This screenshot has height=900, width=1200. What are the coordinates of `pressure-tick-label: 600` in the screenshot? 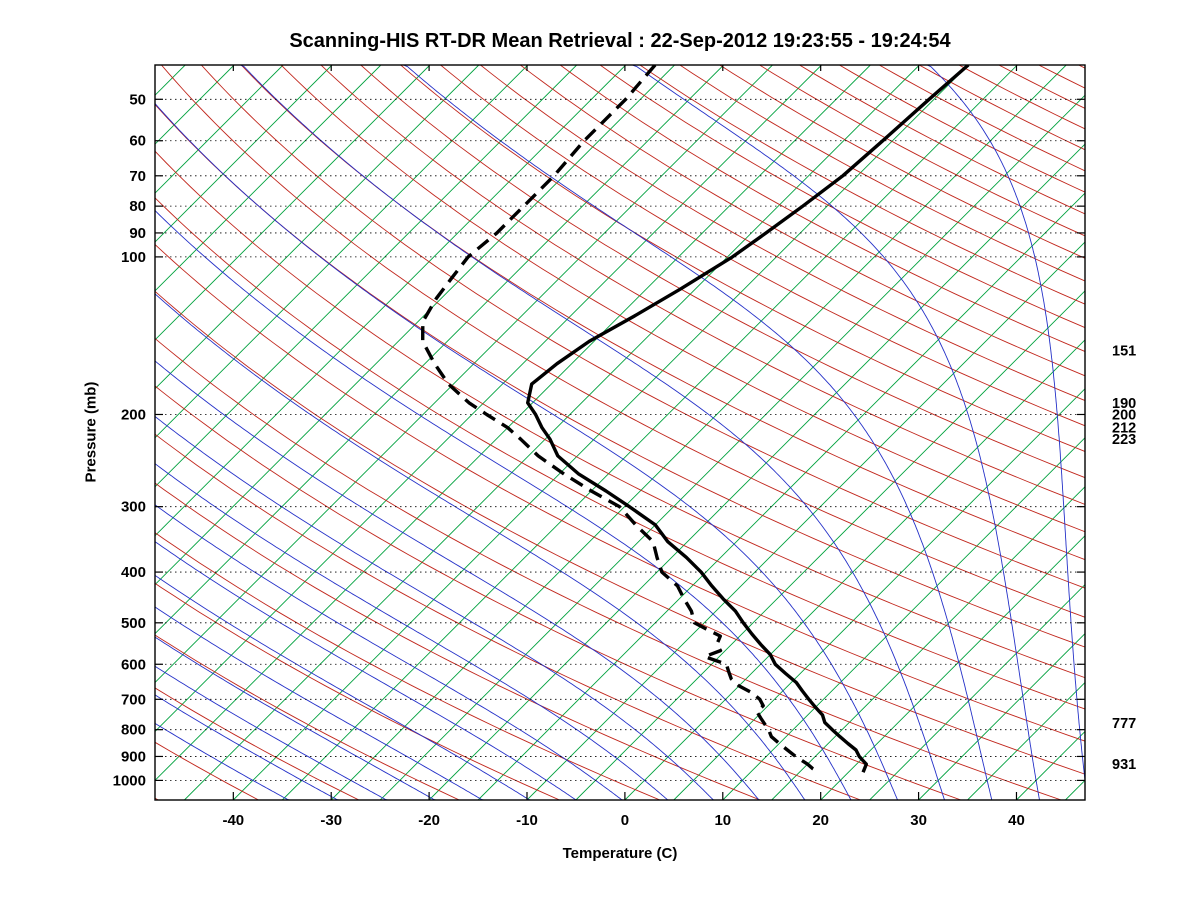 It's located at (133, 664).